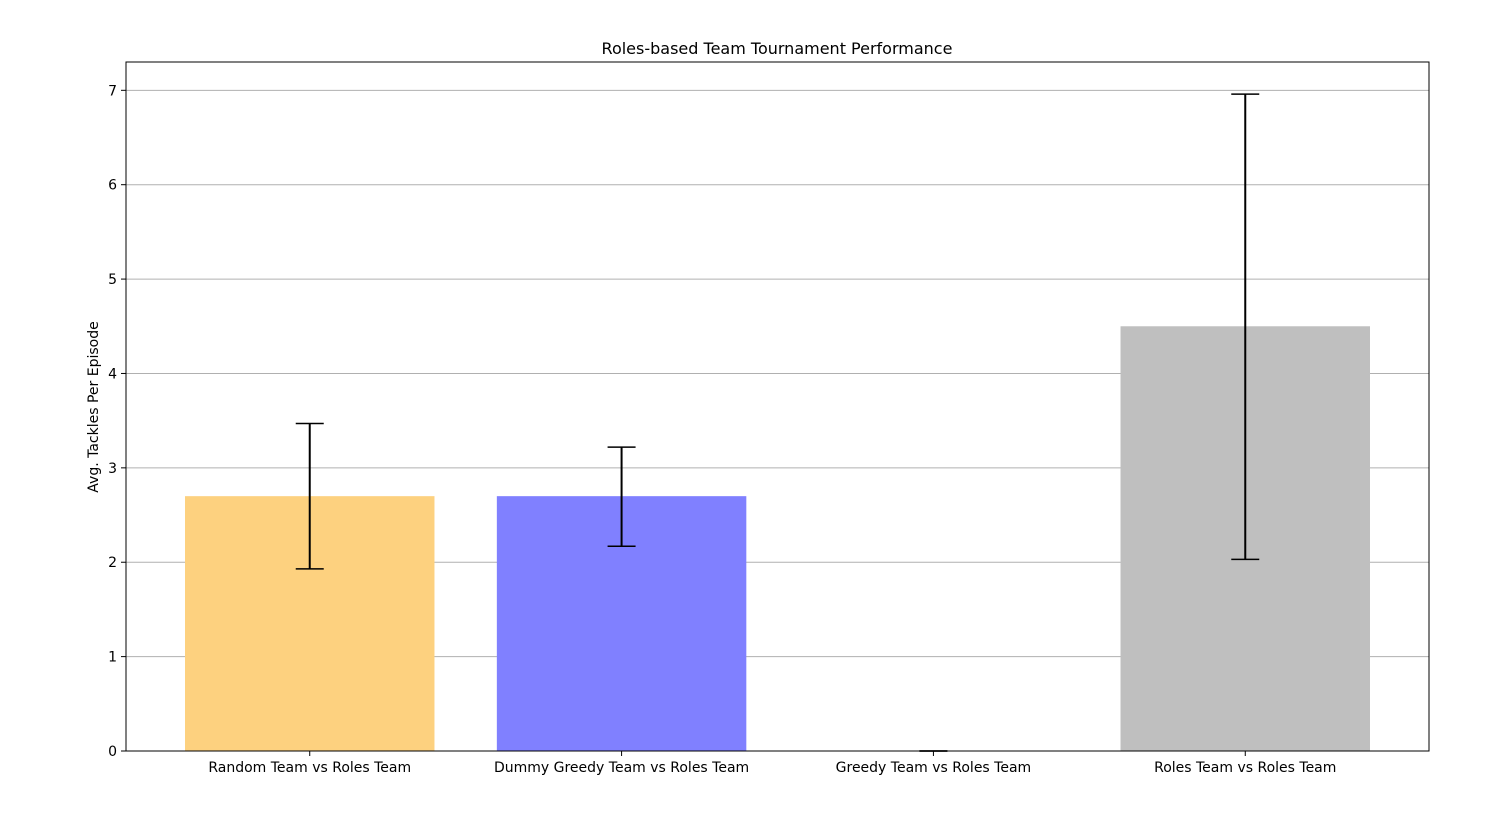  I want to click on y-axis: 0 1 2 3 4 5 6 7, so click(117, 421).